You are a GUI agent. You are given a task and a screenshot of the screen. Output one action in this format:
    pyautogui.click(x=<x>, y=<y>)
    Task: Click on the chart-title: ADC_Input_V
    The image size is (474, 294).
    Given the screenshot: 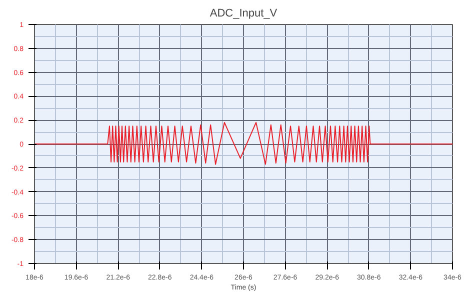 What is the action you would take?
    pyautogui.click(x=244, y=14)
    